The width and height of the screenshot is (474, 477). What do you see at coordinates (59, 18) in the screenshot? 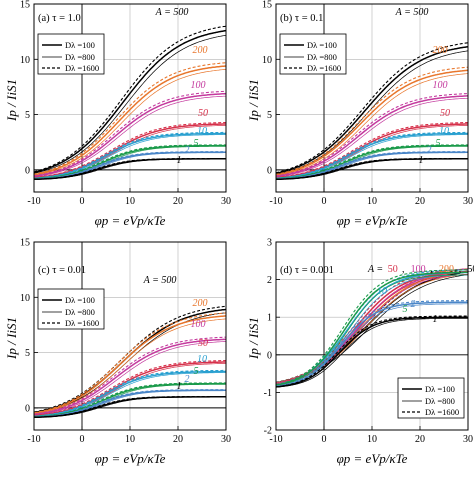
I see `panel-label-a: (a) τ = 1.0` at bounding box center [59, 18].